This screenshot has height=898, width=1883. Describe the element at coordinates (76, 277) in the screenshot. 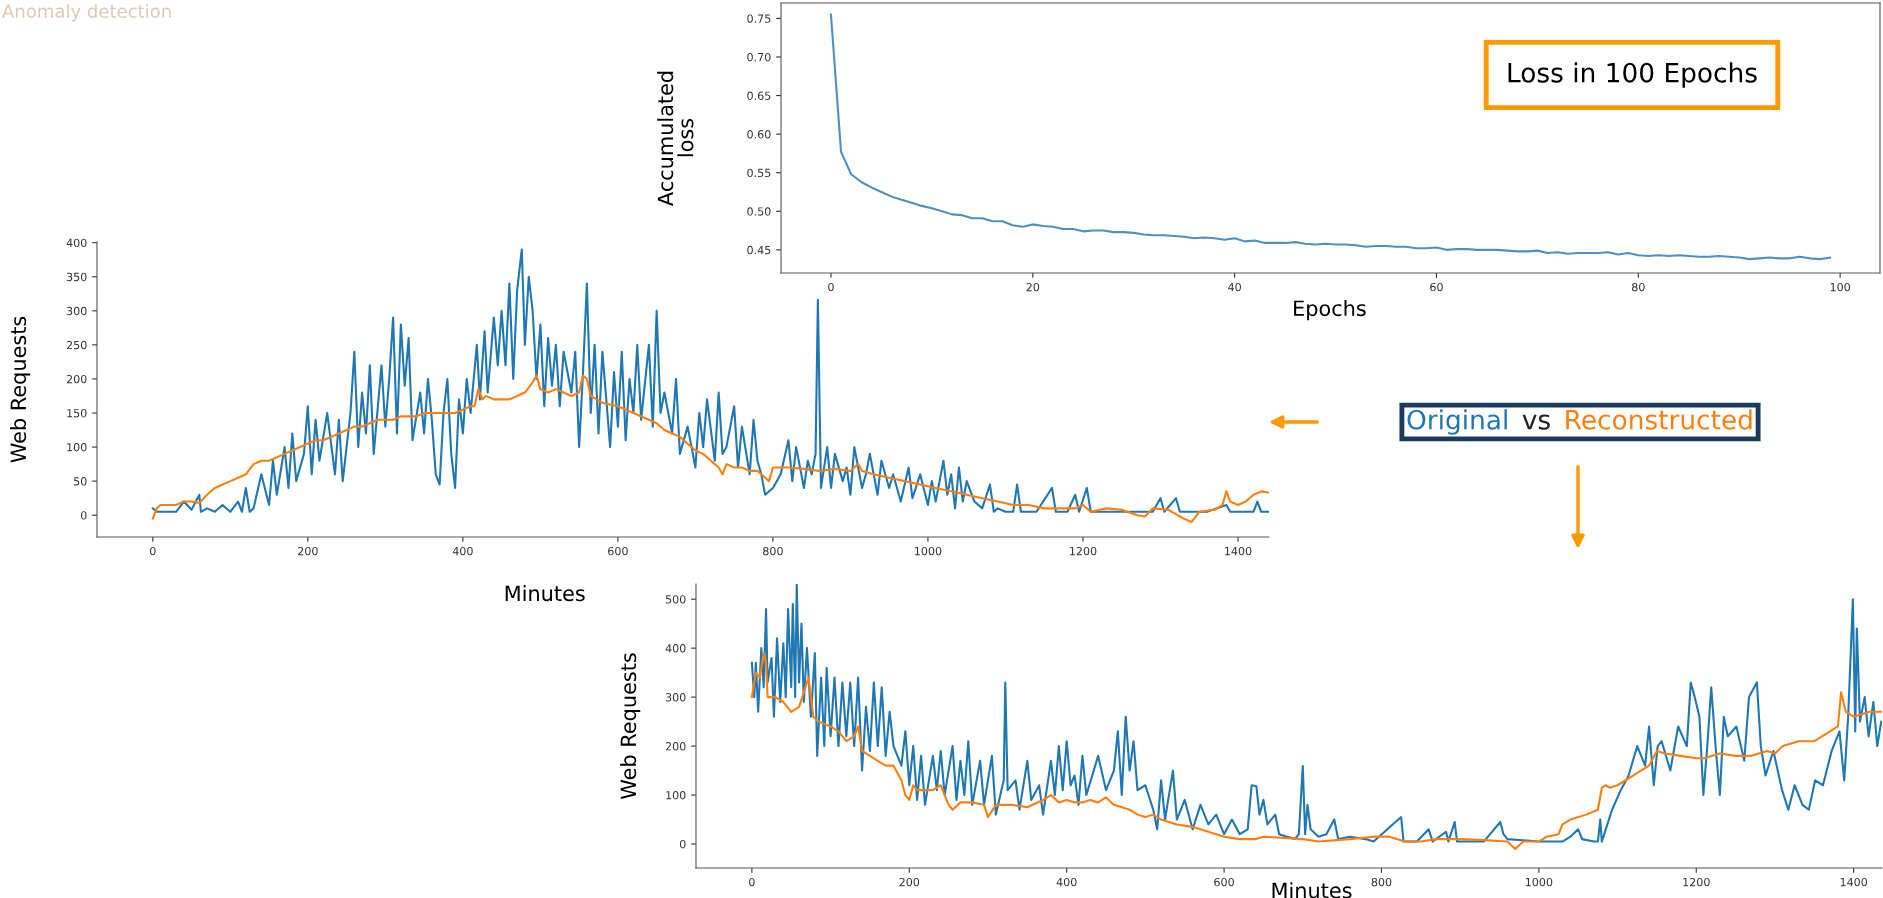

I see `y-tick-label: 350` at that location.